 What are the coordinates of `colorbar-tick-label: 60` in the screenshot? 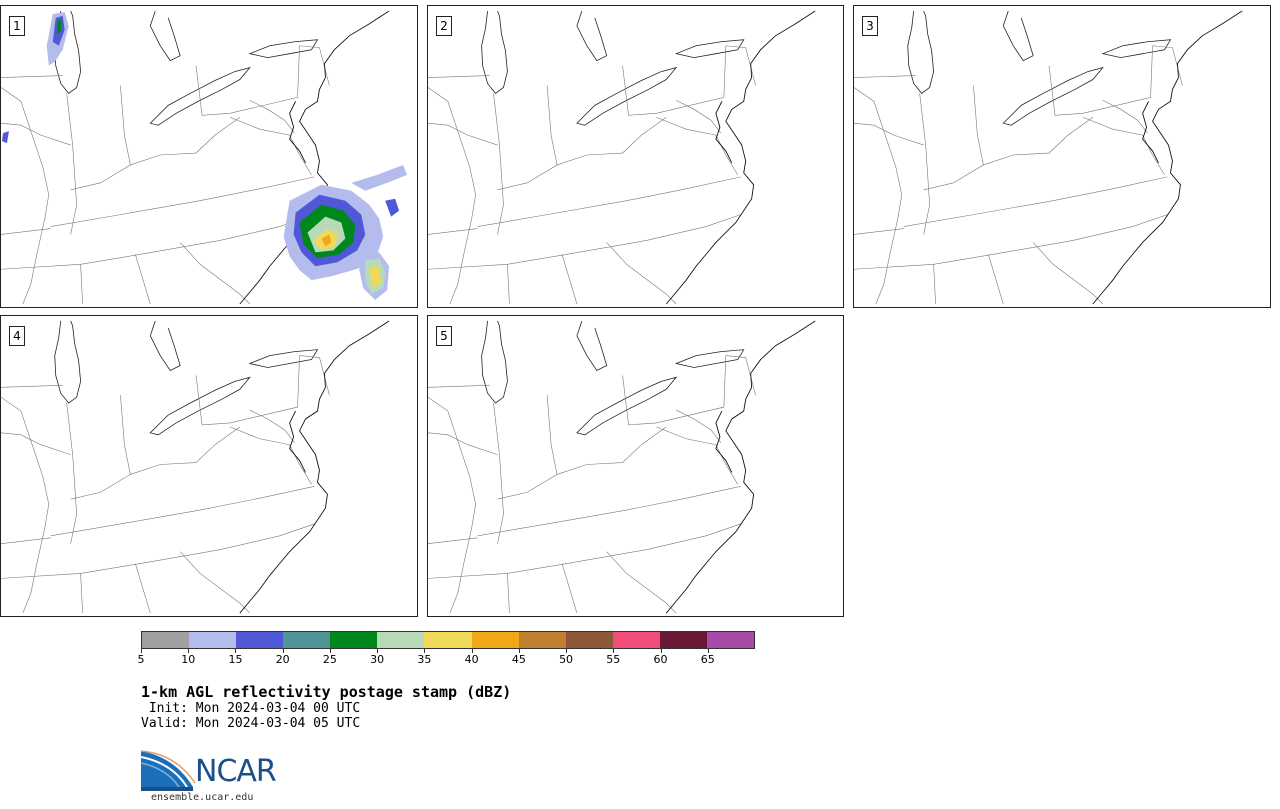 It's located at (660, 659).